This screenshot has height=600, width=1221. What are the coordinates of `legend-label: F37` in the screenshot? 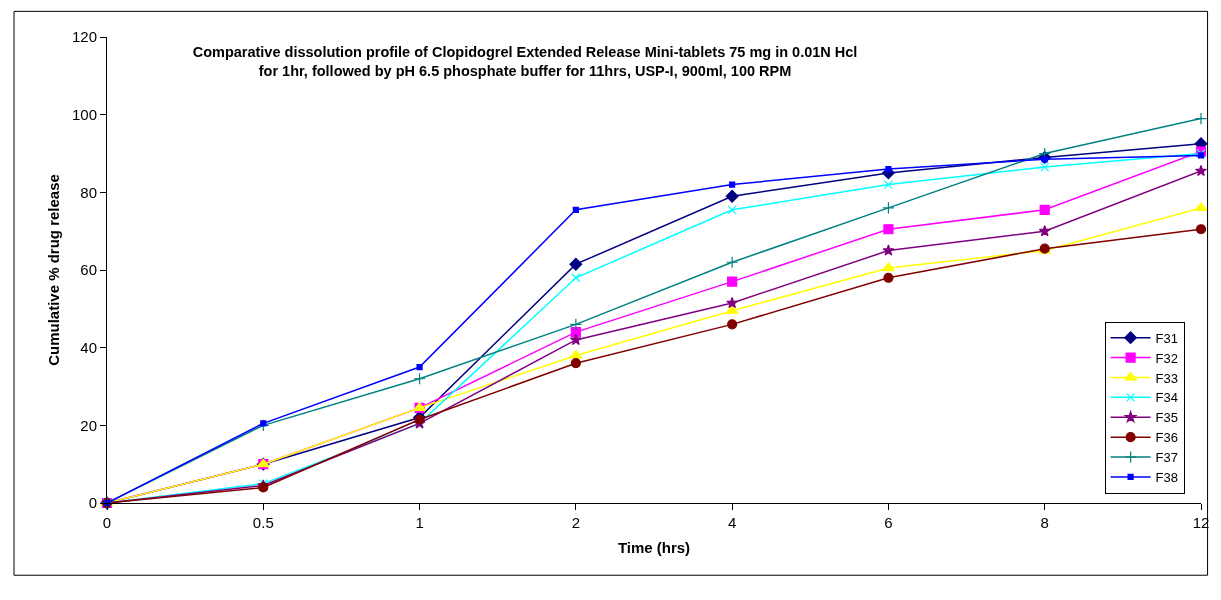 It's located at (1166, 458).